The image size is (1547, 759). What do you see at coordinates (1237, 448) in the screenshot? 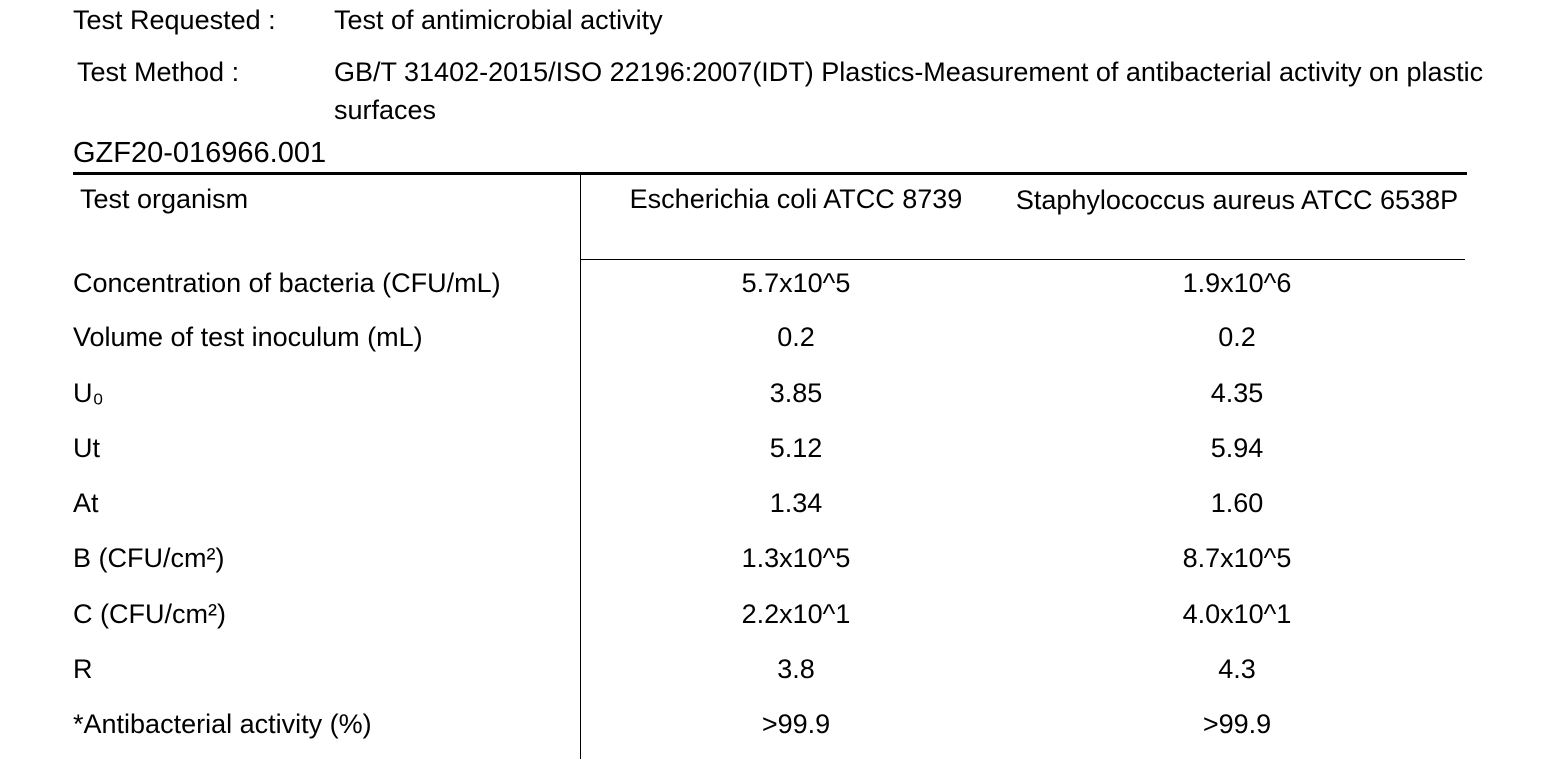
I see `row-value-saureus: 5.94` at bounding box center [1237, 448].